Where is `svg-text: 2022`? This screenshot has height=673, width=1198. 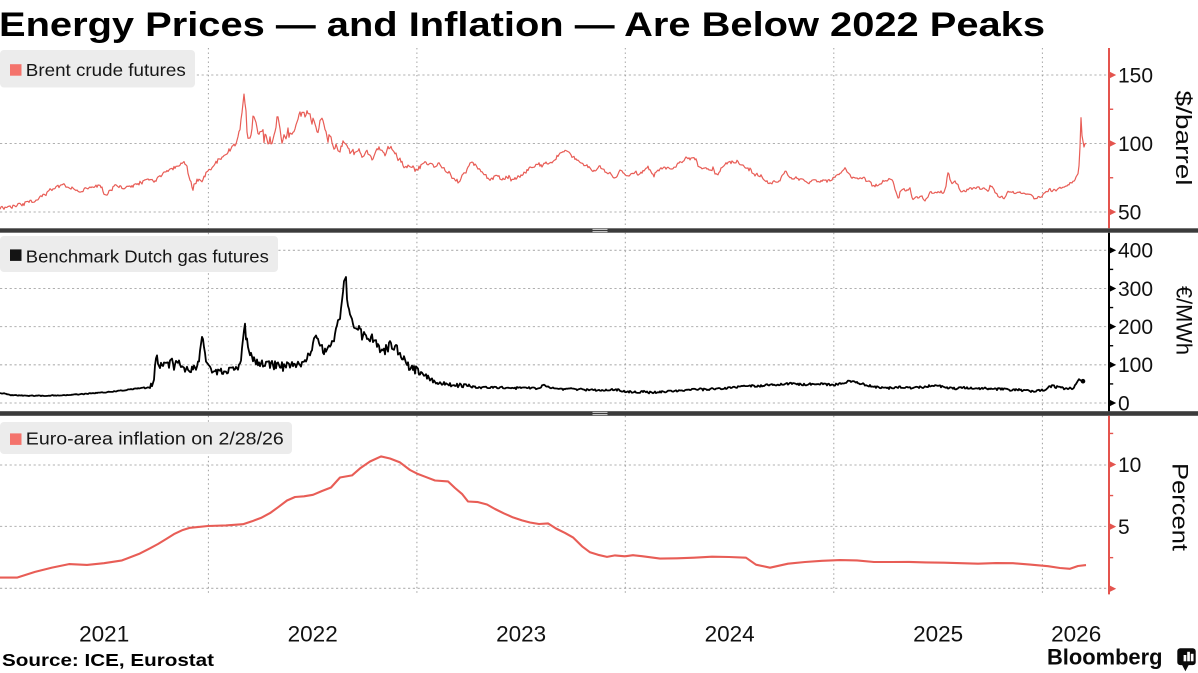 svg-text: 2022 is located at coordinates (313, 634).